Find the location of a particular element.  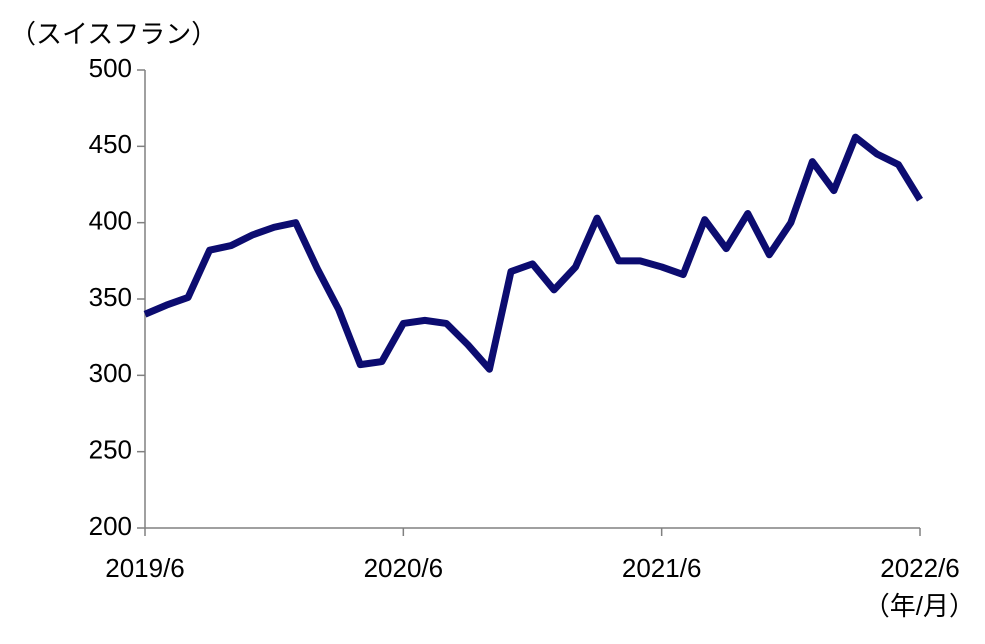

y-tick-label: 450 is located at coordinates (110, 144).